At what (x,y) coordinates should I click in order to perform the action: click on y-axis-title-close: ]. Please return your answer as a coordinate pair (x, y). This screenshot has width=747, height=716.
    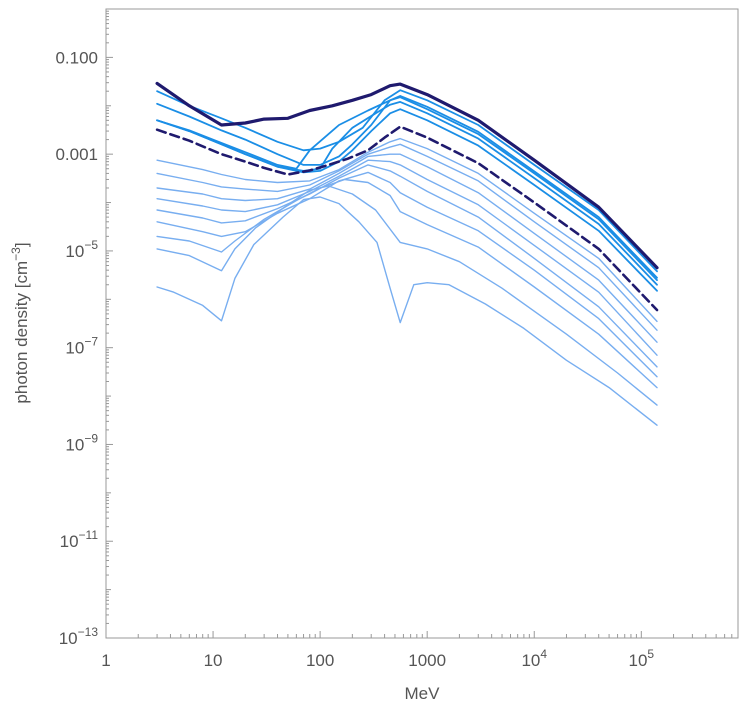
    Looking at the image, I should click on (21, 244).